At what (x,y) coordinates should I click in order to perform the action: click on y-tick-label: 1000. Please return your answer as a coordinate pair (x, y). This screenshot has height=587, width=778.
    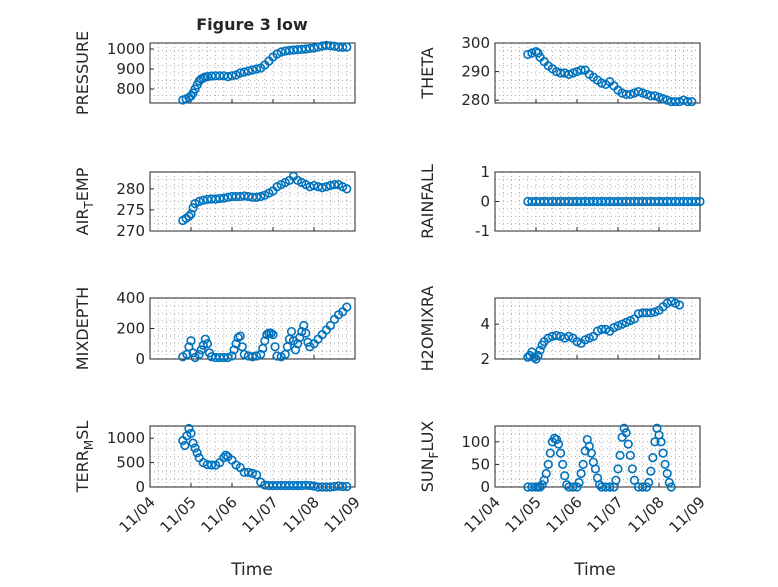
    Looking at the image, I should click on (126, 438).